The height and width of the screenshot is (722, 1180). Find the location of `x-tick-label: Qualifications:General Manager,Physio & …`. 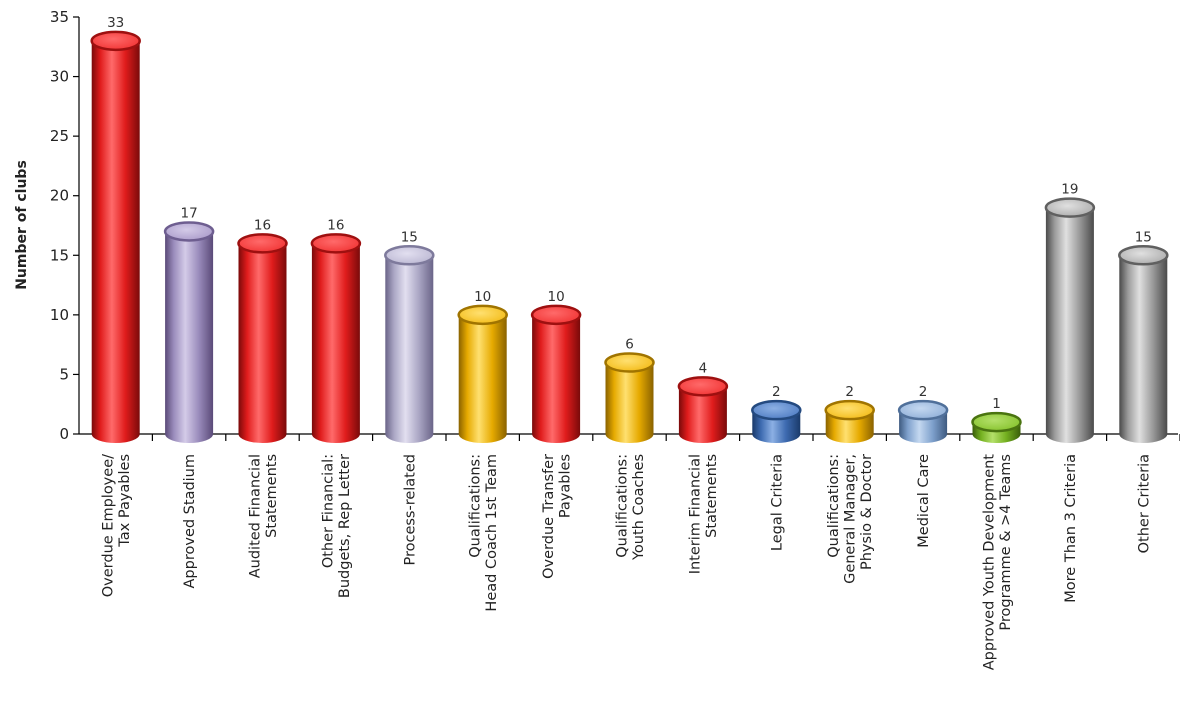

x-tick-label: Qualifications:General Manager,Physio & … is located at coordinates (850, 519).